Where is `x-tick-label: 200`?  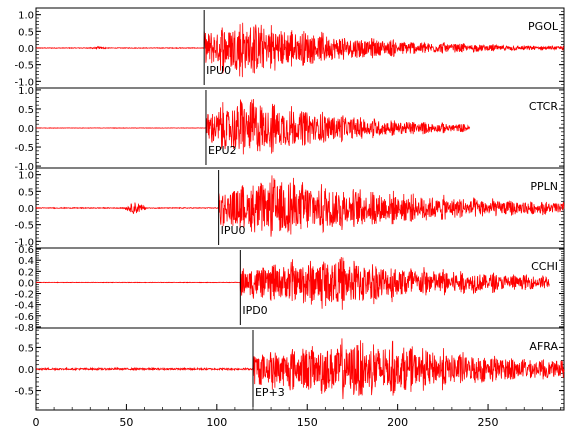 x-tick-label: 200 is located at coordinates (397, 422).